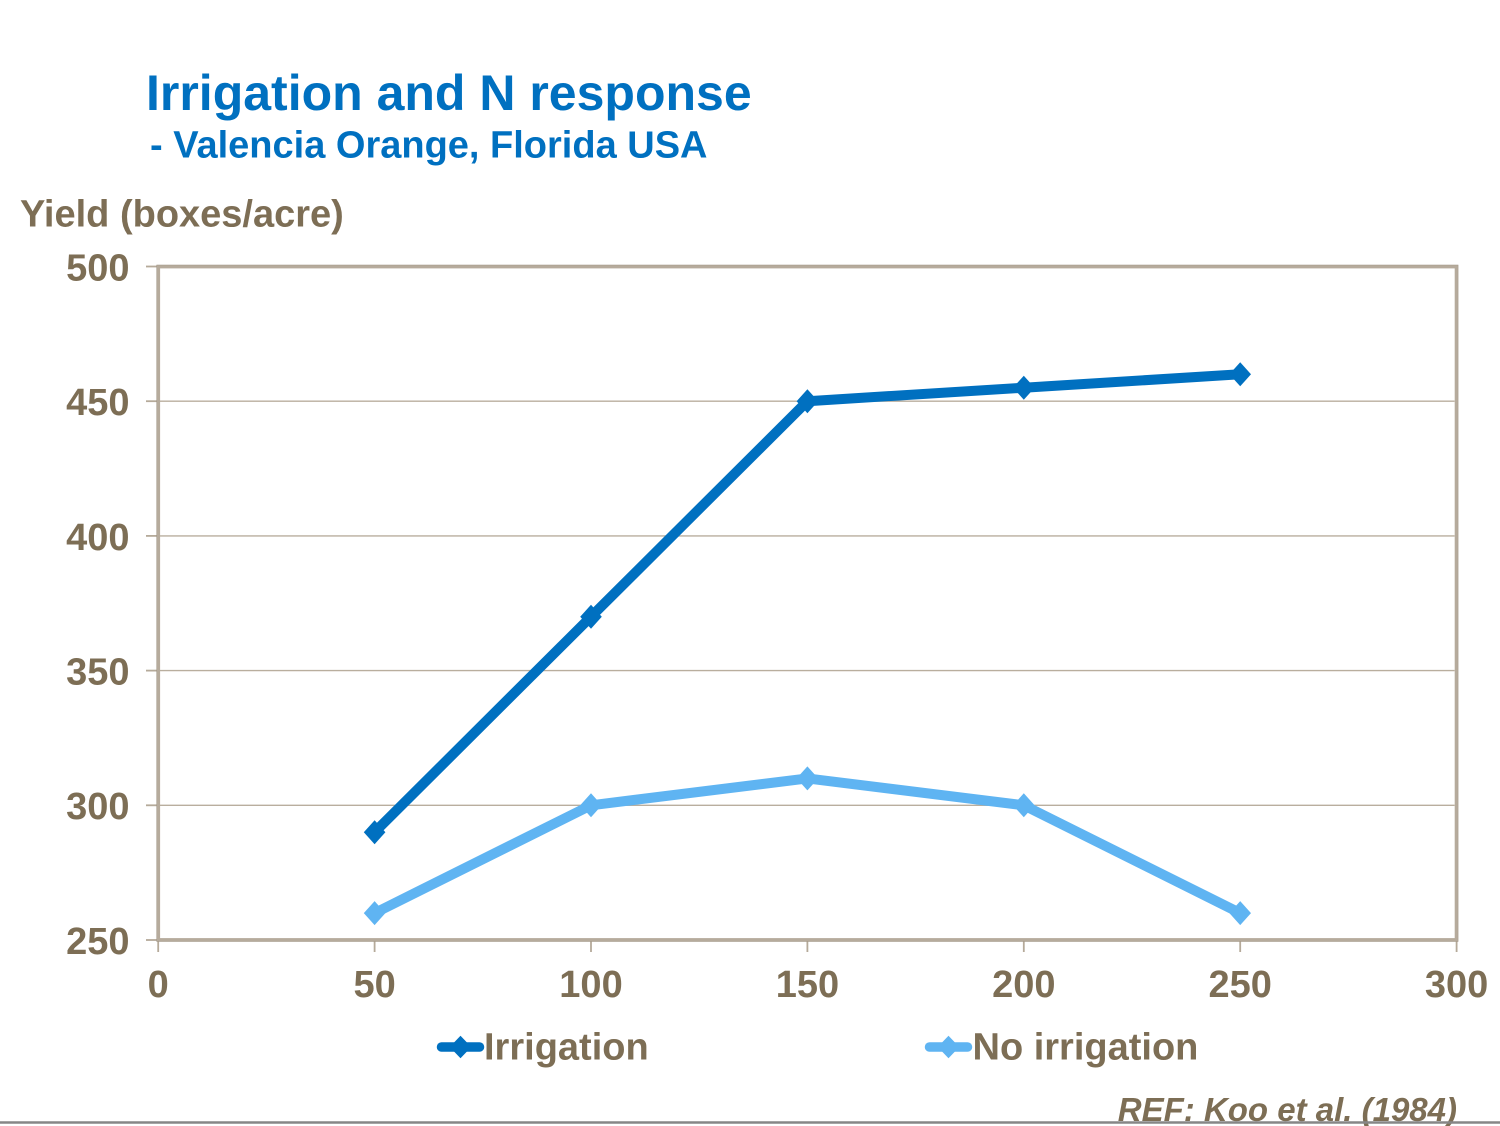 The width and height of the screenshot is (1500, 1126). What do you see at coordinates (449, 93) in the screenshot?
I see `svg-text: Irrigation and N response` at bounding box center [449, 93].